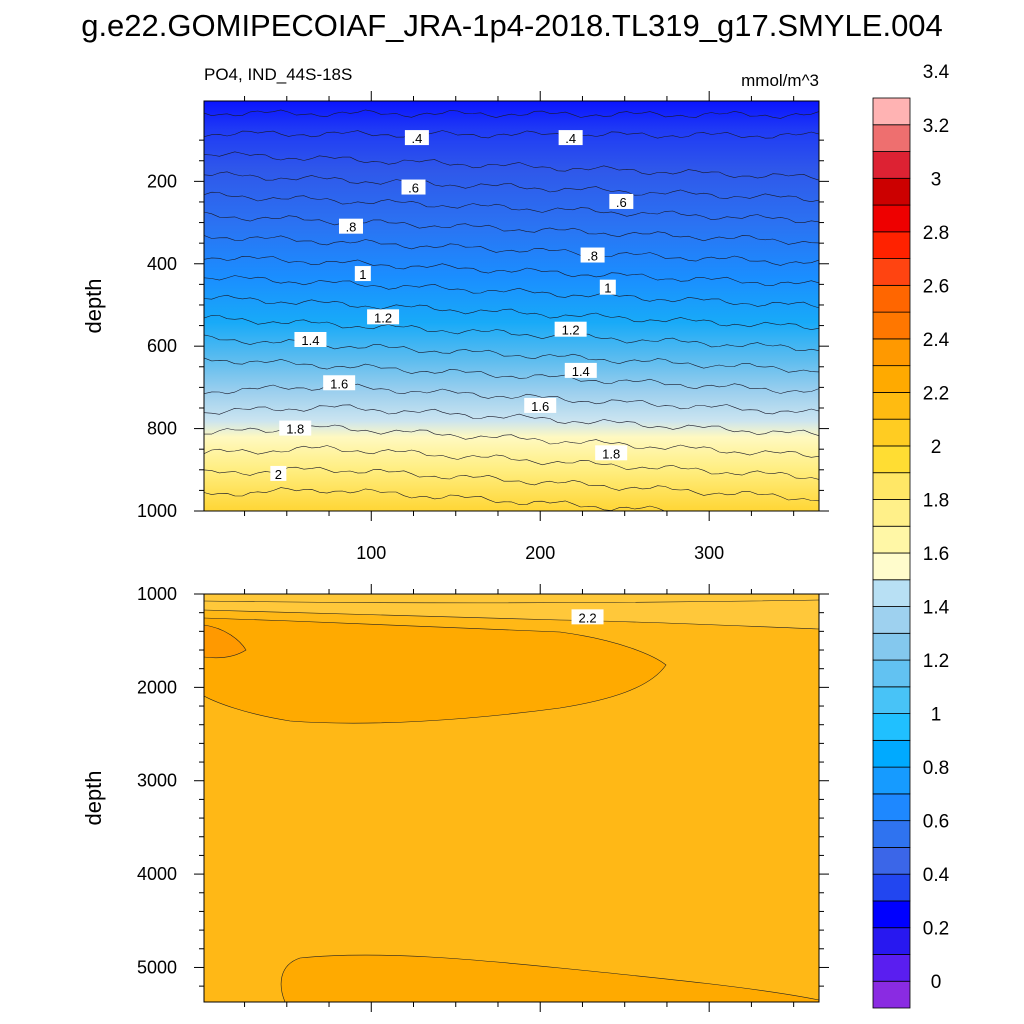 Image resolution: width=1024 pixels, height=1024 pixels. What do you see at coordinates (936, 768) in the screenshot?
I see `colorbar-label: 0.8` at bounding box center [936, 768].